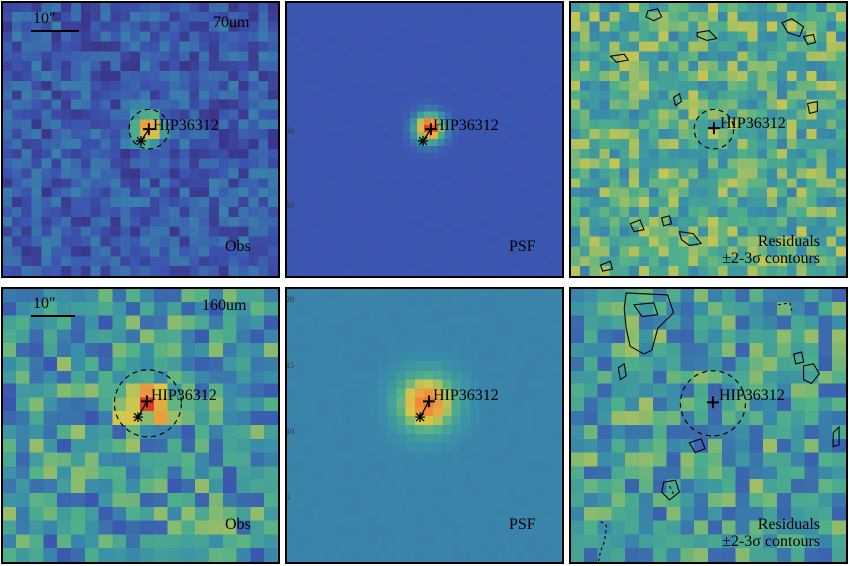  I want to click on overlay-160um-residuals, so click(719, 427).